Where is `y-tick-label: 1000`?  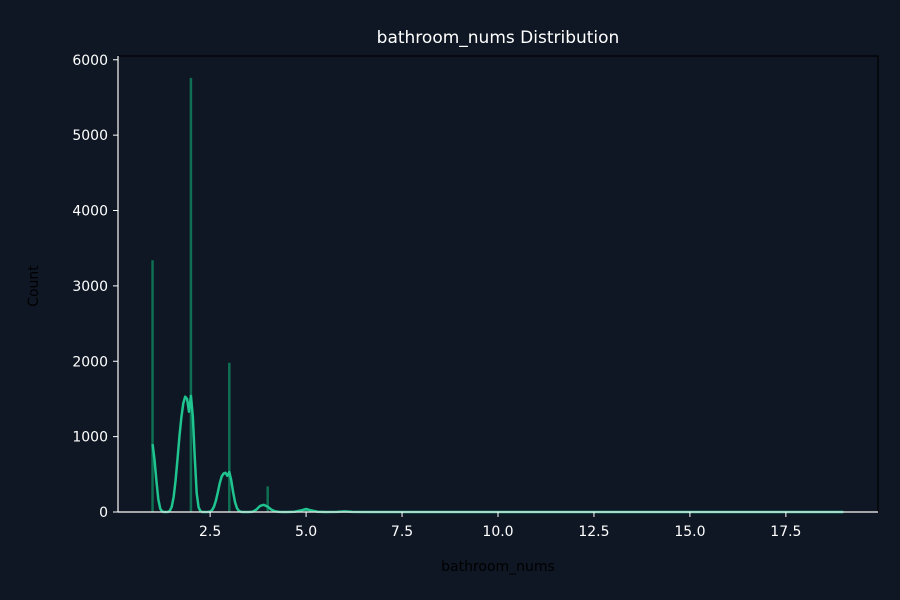
y-tick-label: 1000 is located at coordinates (90, 438).